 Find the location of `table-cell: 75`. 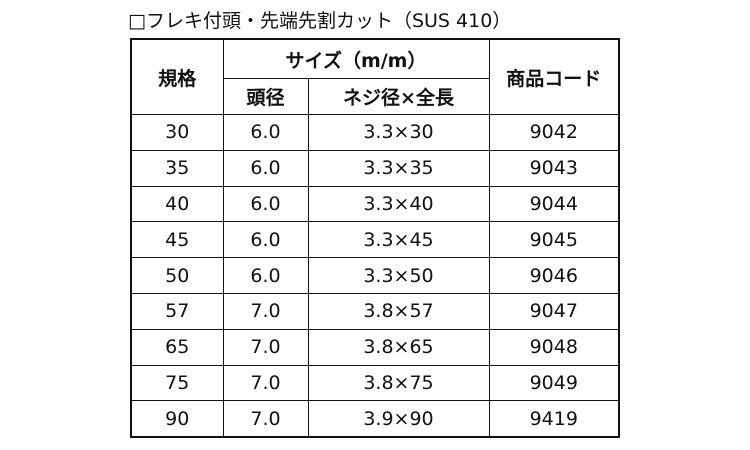

table-cell: 75 is located at coordinates (177, 383).